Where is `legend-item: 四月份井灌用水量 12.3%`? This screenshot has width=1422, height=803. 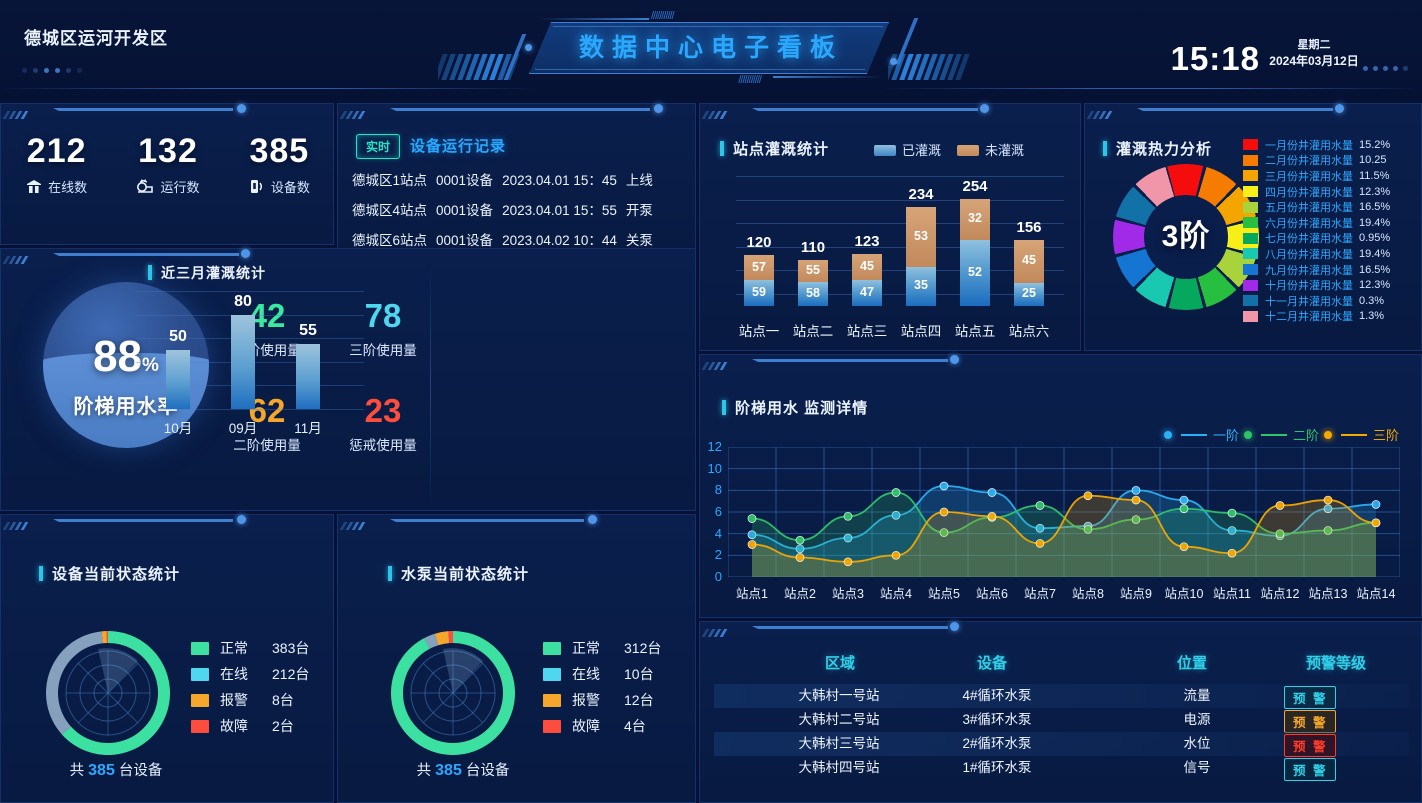
legend-item: 四月份井灌用水量 12.3% is located at coordinates (1332, 192).